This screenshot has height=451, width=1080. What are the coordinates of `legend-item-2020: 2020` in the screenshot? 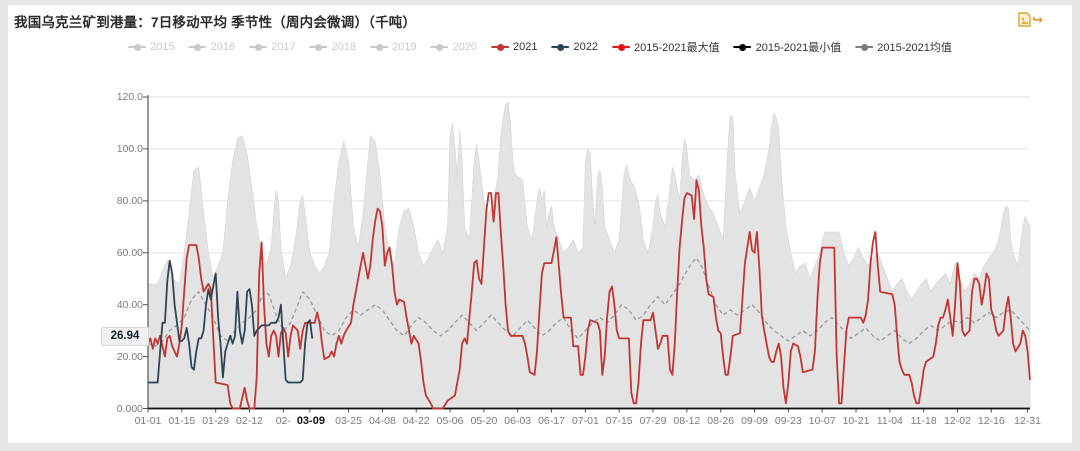 It's located at (454, 47).